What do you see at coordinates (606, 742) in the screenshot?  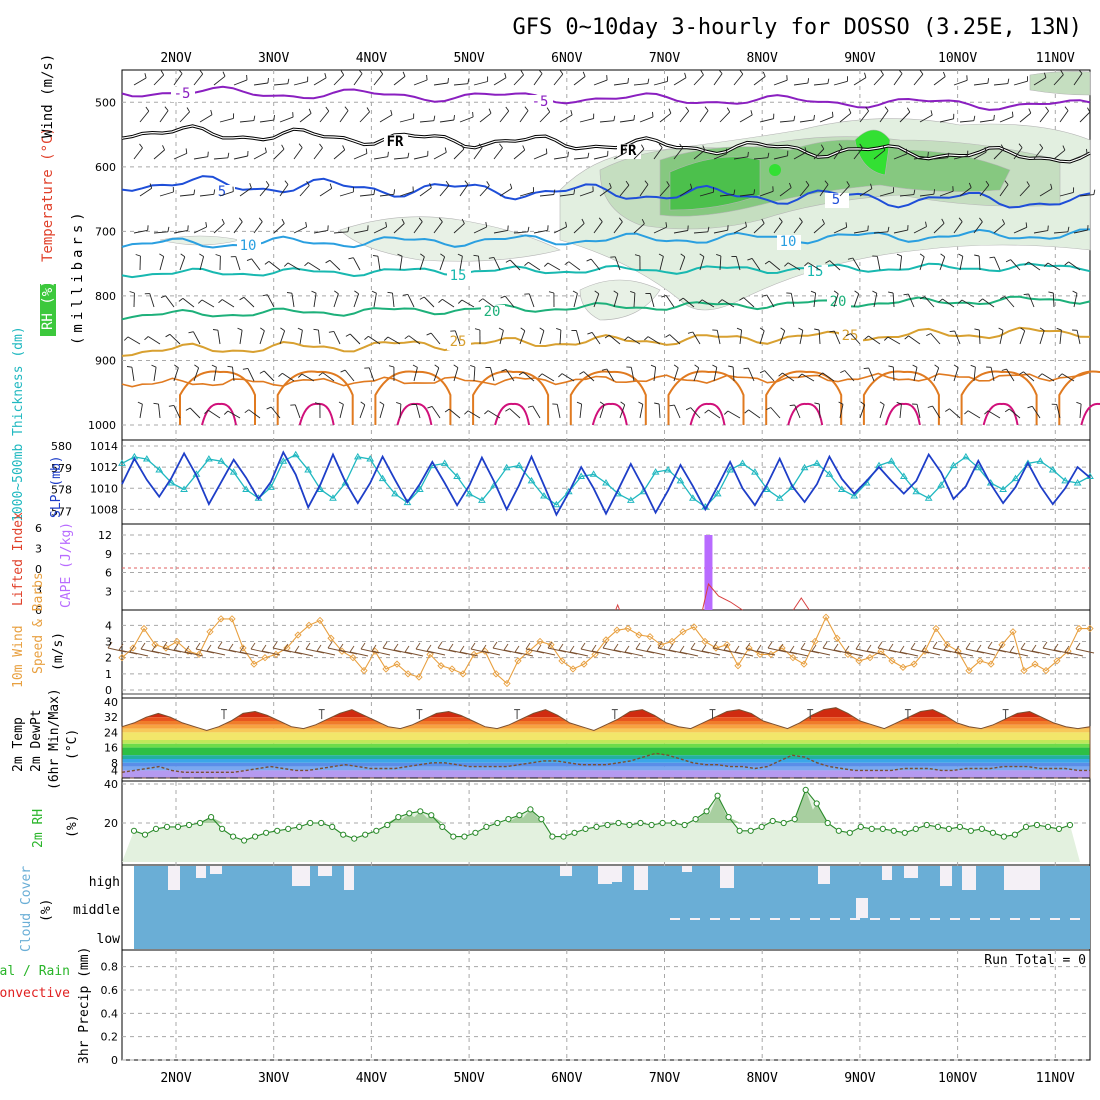 I see `temp-band` at bounding box center [606, 742].